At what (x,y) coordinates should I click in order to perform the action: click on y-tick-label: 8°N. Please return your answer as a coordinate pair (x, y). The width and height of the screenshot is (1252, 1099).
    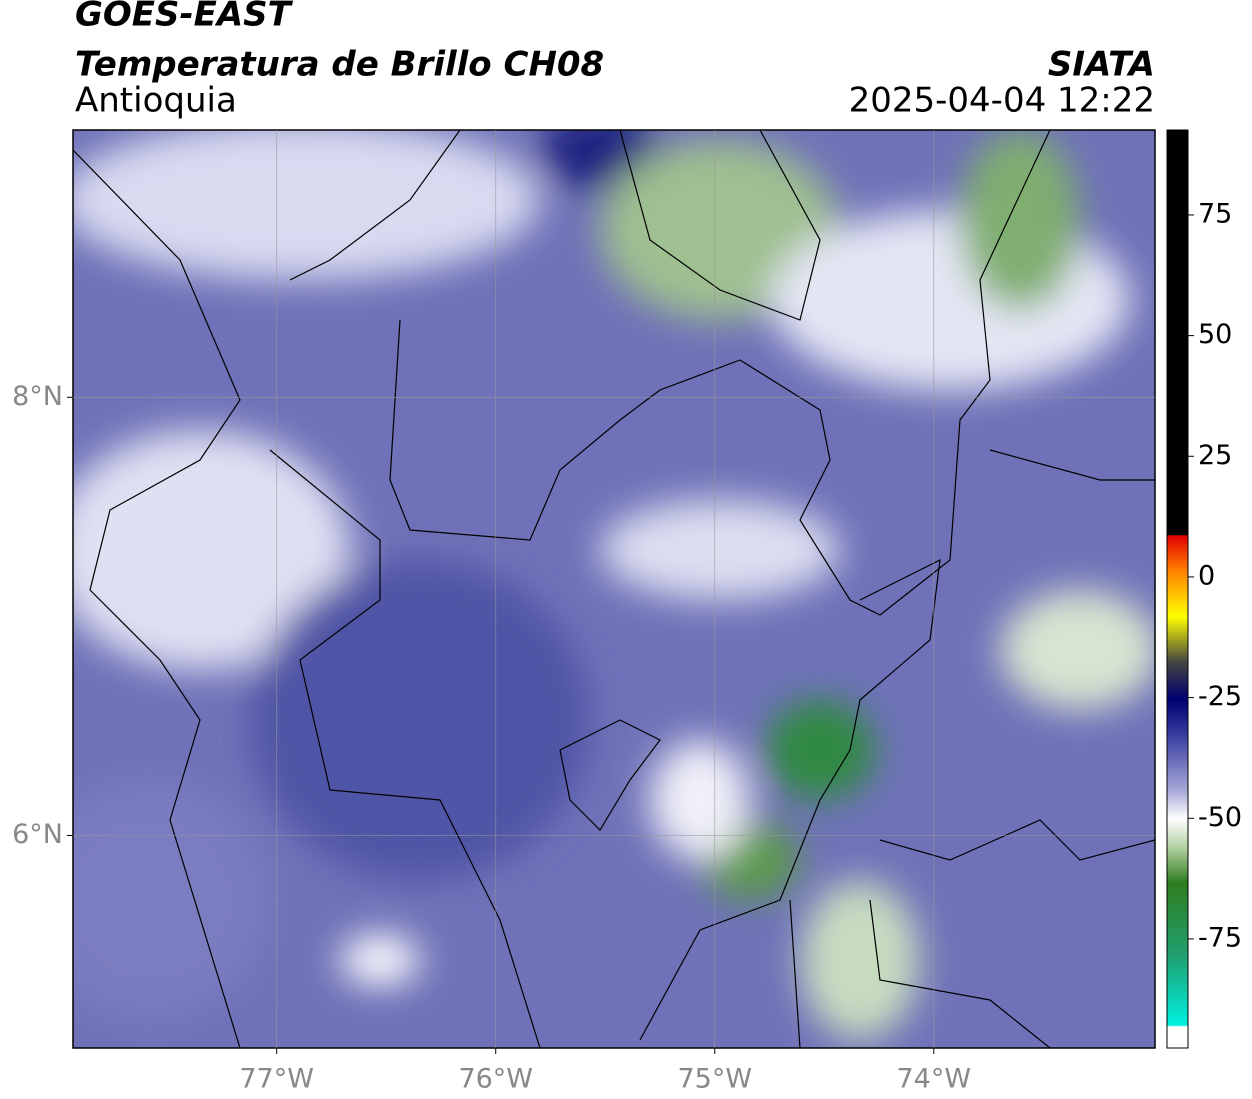
    Looking at the image, I should click on (37, 396).